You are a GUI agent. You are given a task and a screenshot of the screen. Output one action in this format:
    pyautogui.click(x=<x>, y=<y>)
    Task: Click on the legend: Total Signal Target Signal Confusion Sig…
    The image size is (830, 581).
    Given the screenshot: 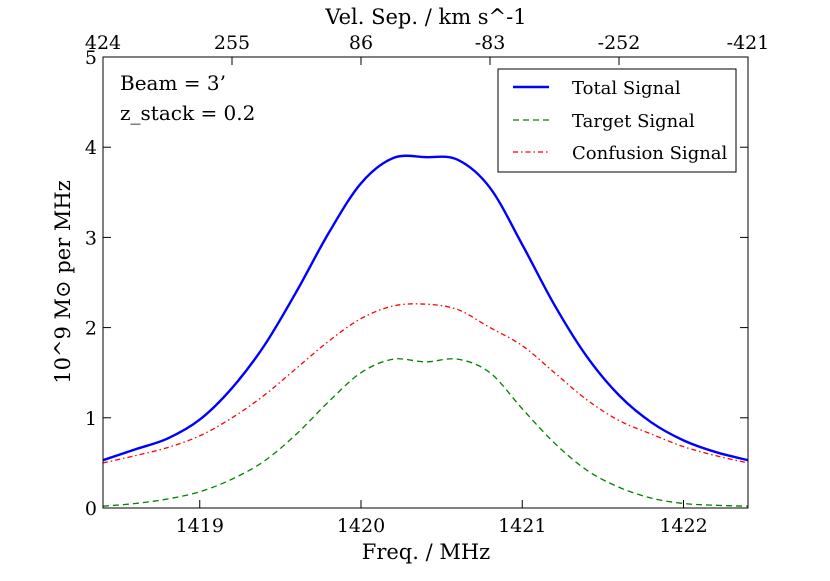 What is the action you would take?
    pyautogui.click(x=617, y=120)
    